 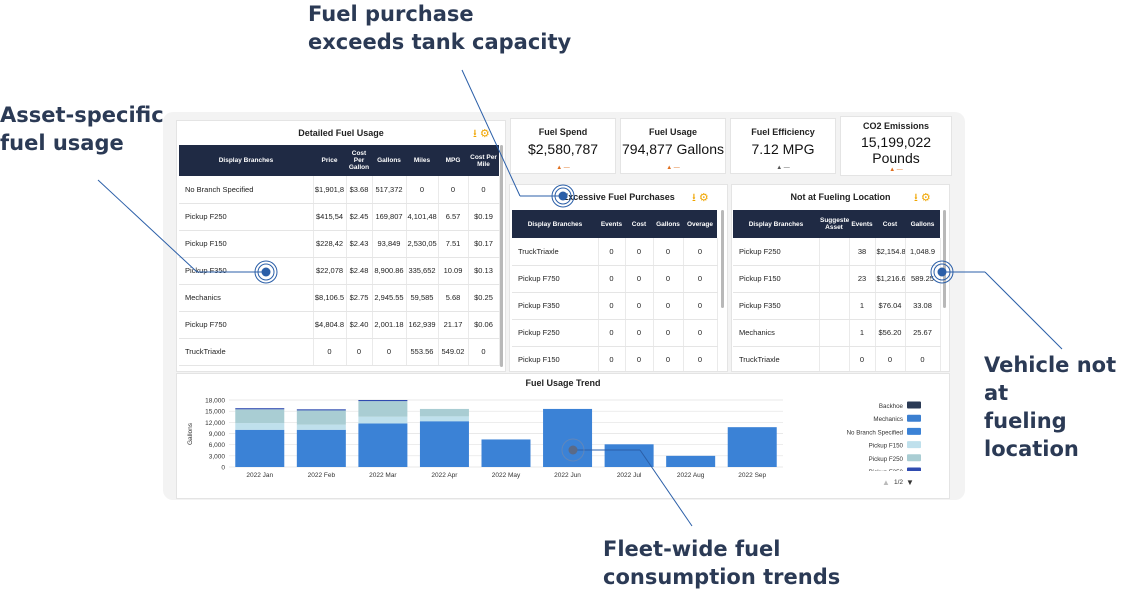 What do you see at coordinates (215, 412) in the screenshot?
I see `y-tick-label: 15,000` at bounding box center [215, 412].